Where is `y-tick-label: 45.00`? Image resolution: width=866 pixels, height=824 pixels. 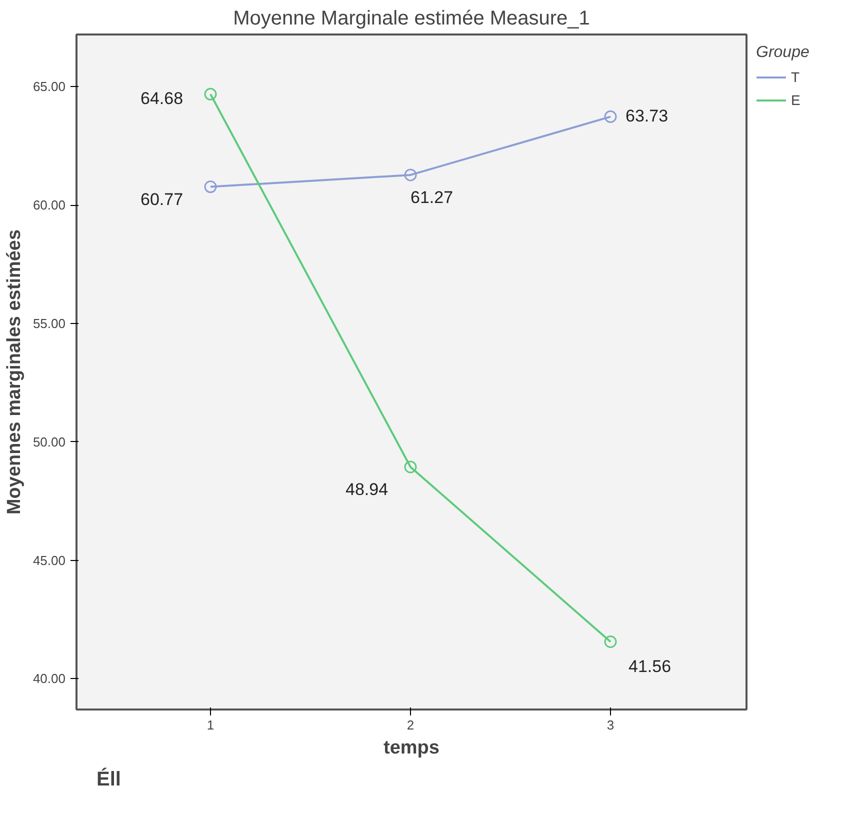
y-tick-label: 45.00 is located at coordinates (49, 560).